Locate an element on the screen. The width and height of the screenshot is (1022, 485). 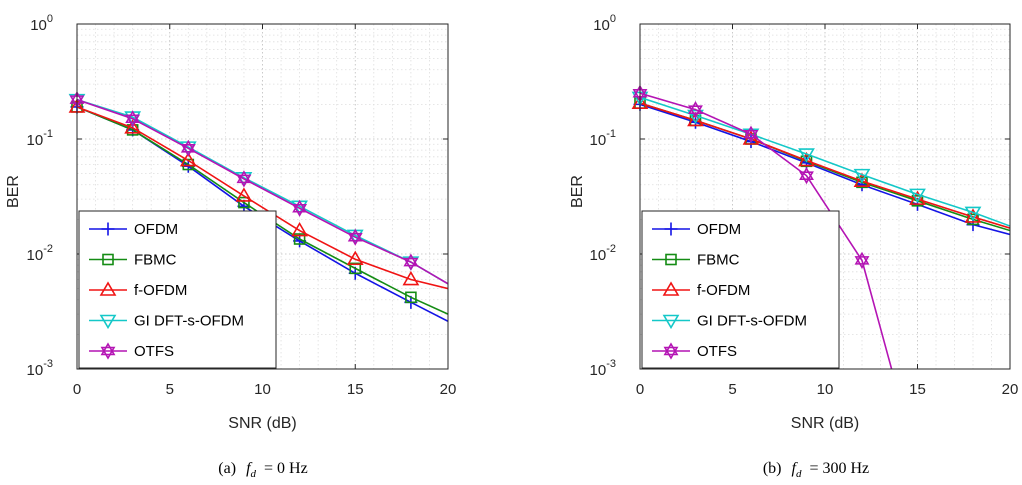
series-line-f-ofdm is located at coordinates (825, 165).